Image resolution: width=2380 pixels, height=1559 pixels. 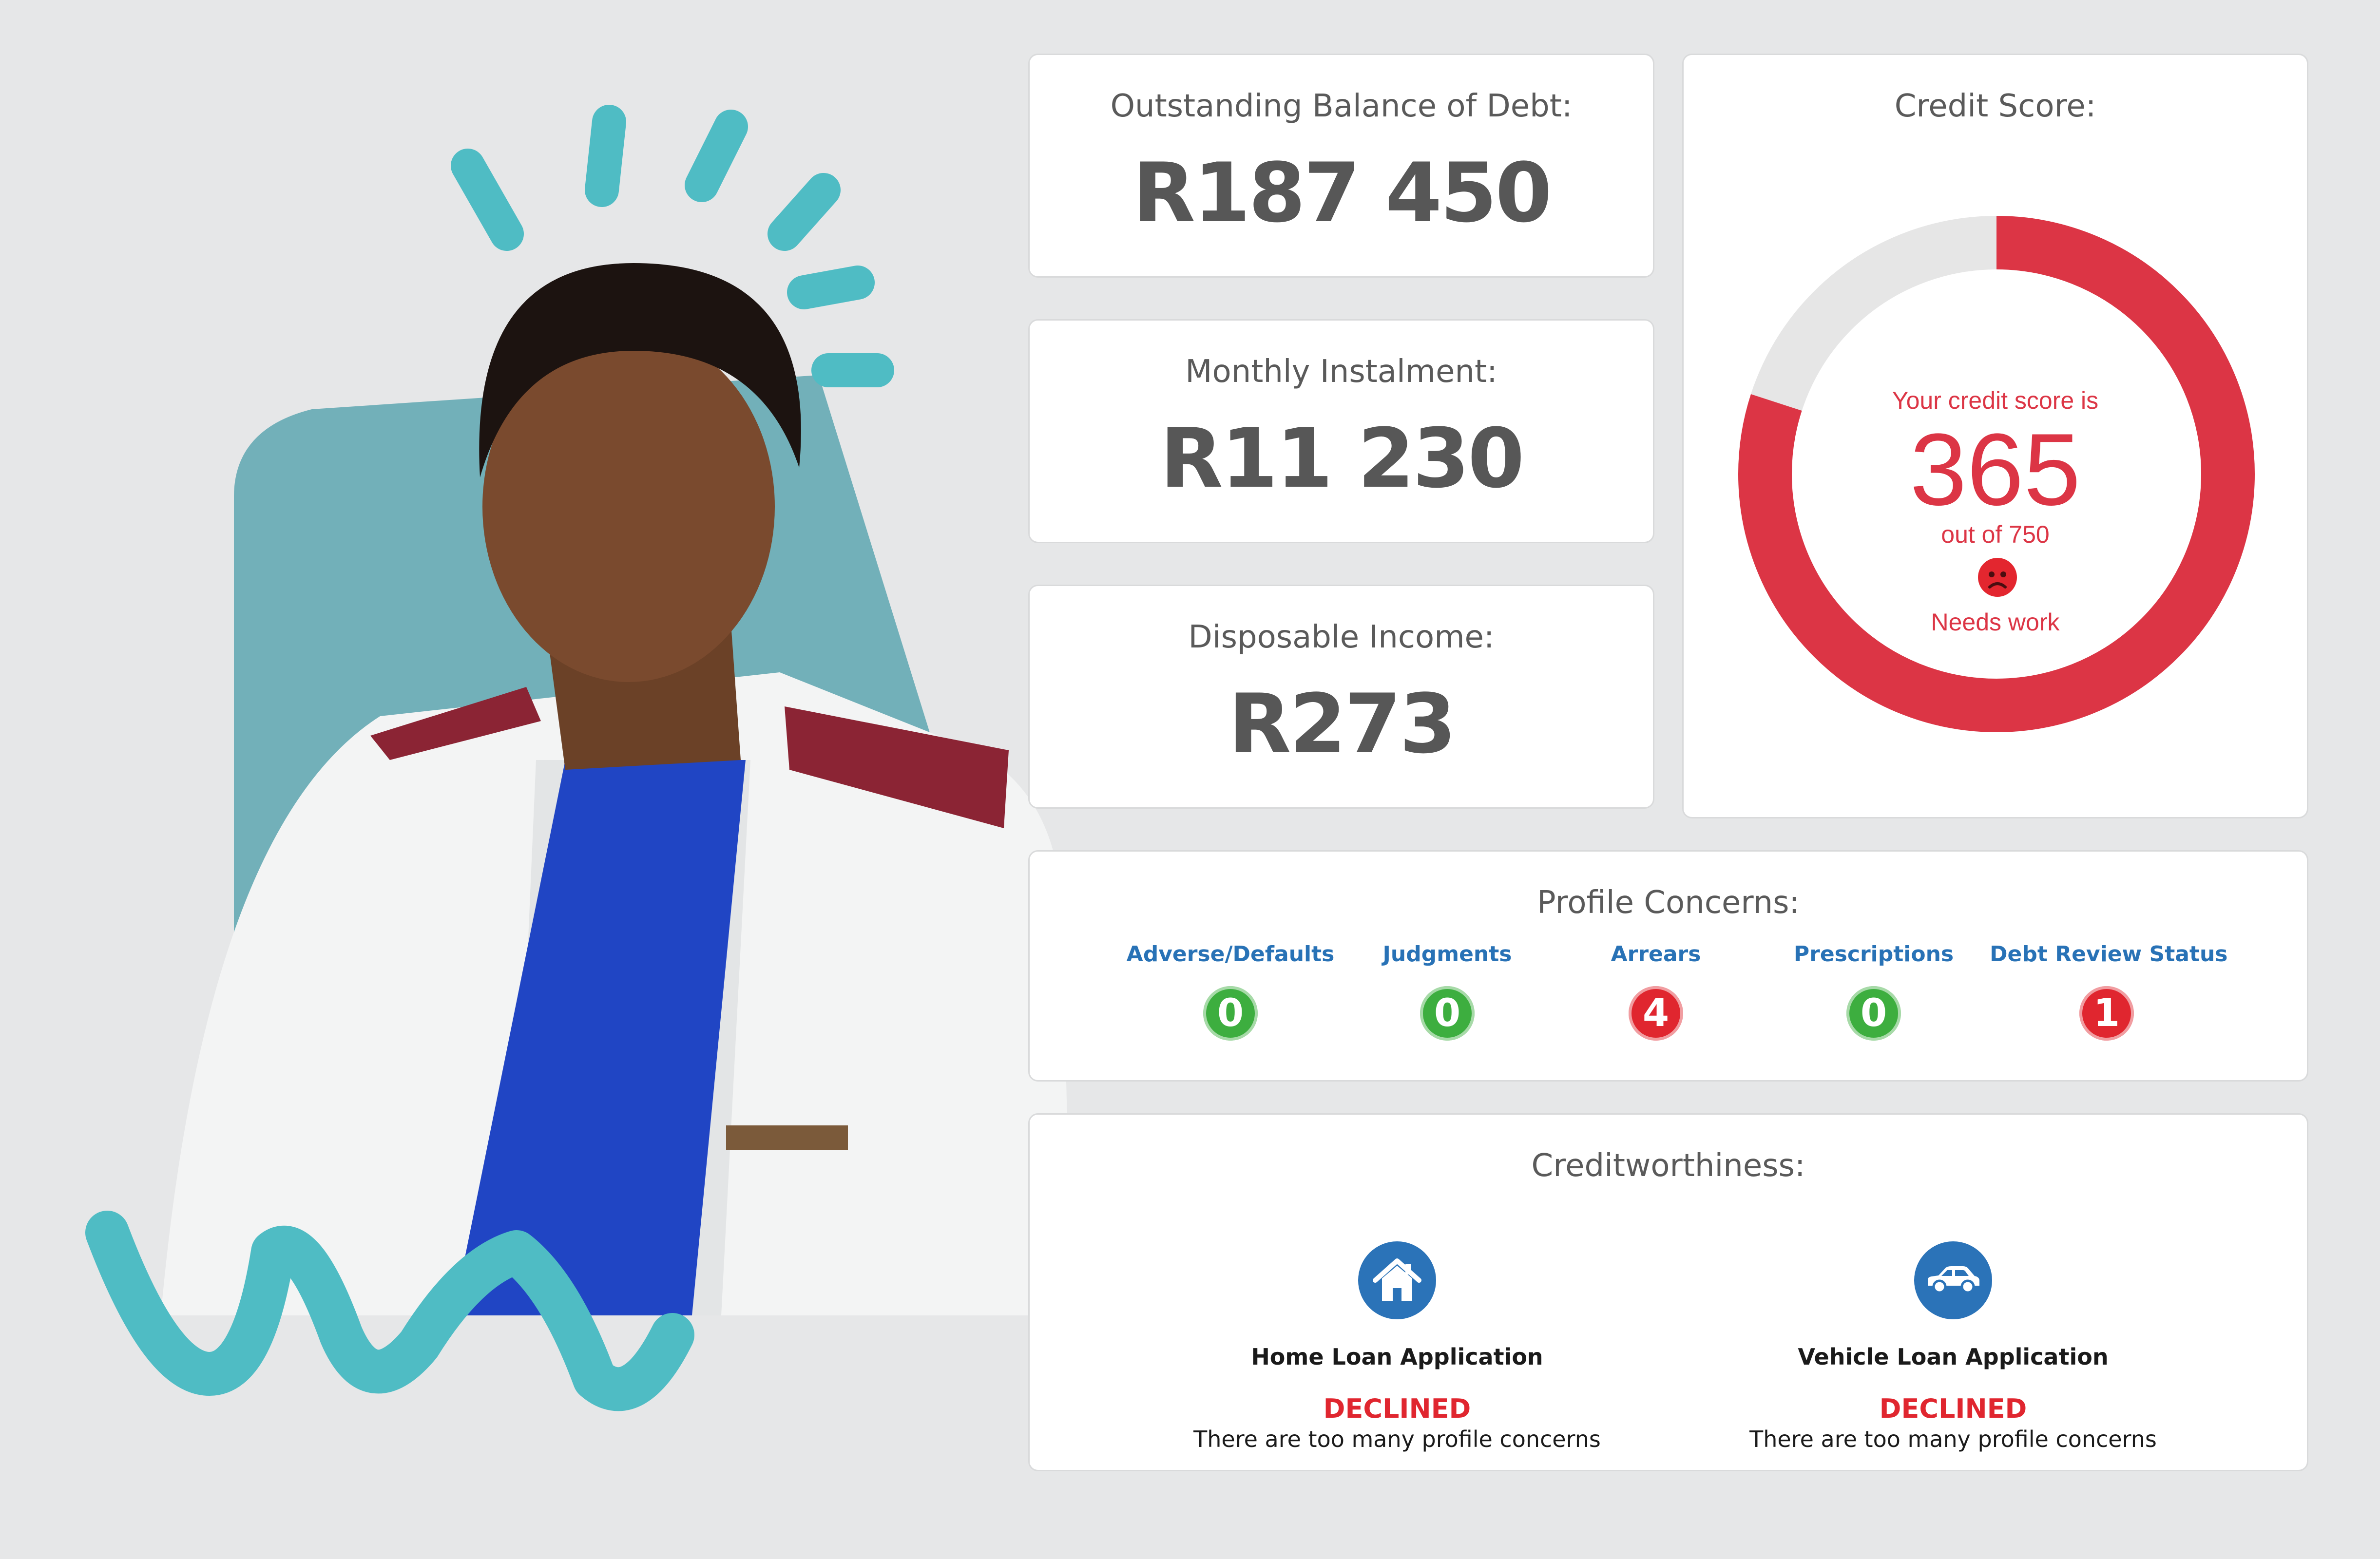 I want to click on outstanding-balance-label: Outstanding Balance of Debt:, so click(x=1341, y=106).